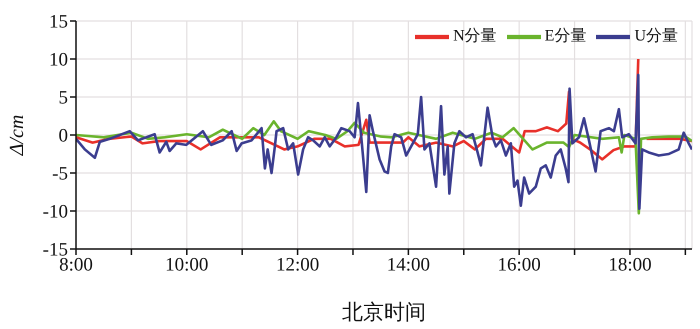  I want to click on y-tick-label: 15, so click(58, 22).